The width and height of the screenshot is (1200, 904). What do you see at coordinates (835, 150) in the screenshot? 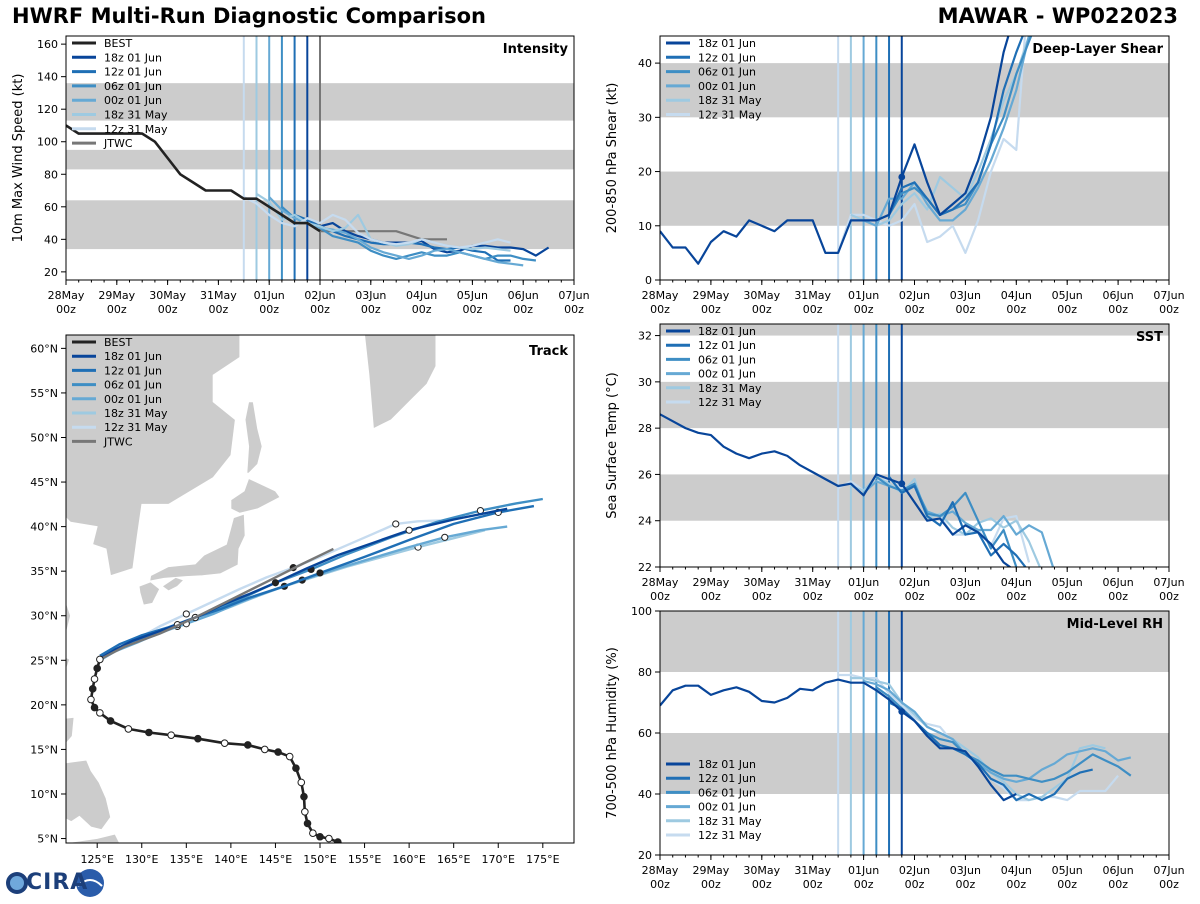
I see `shear-series-18z-01-jun` at bounding box center [835, 150].